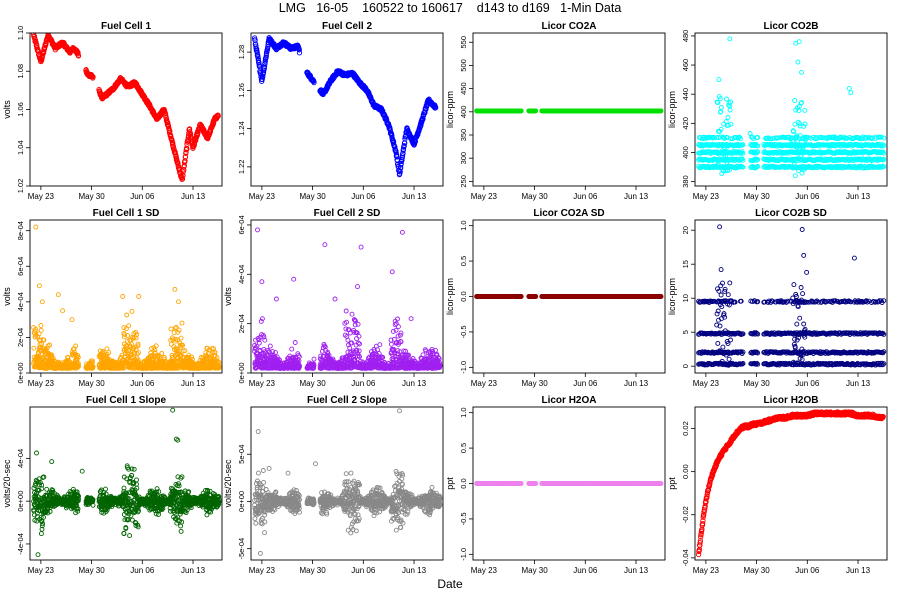 The image size is (900, 600). I want to click on series-markers, so click(345, 106).